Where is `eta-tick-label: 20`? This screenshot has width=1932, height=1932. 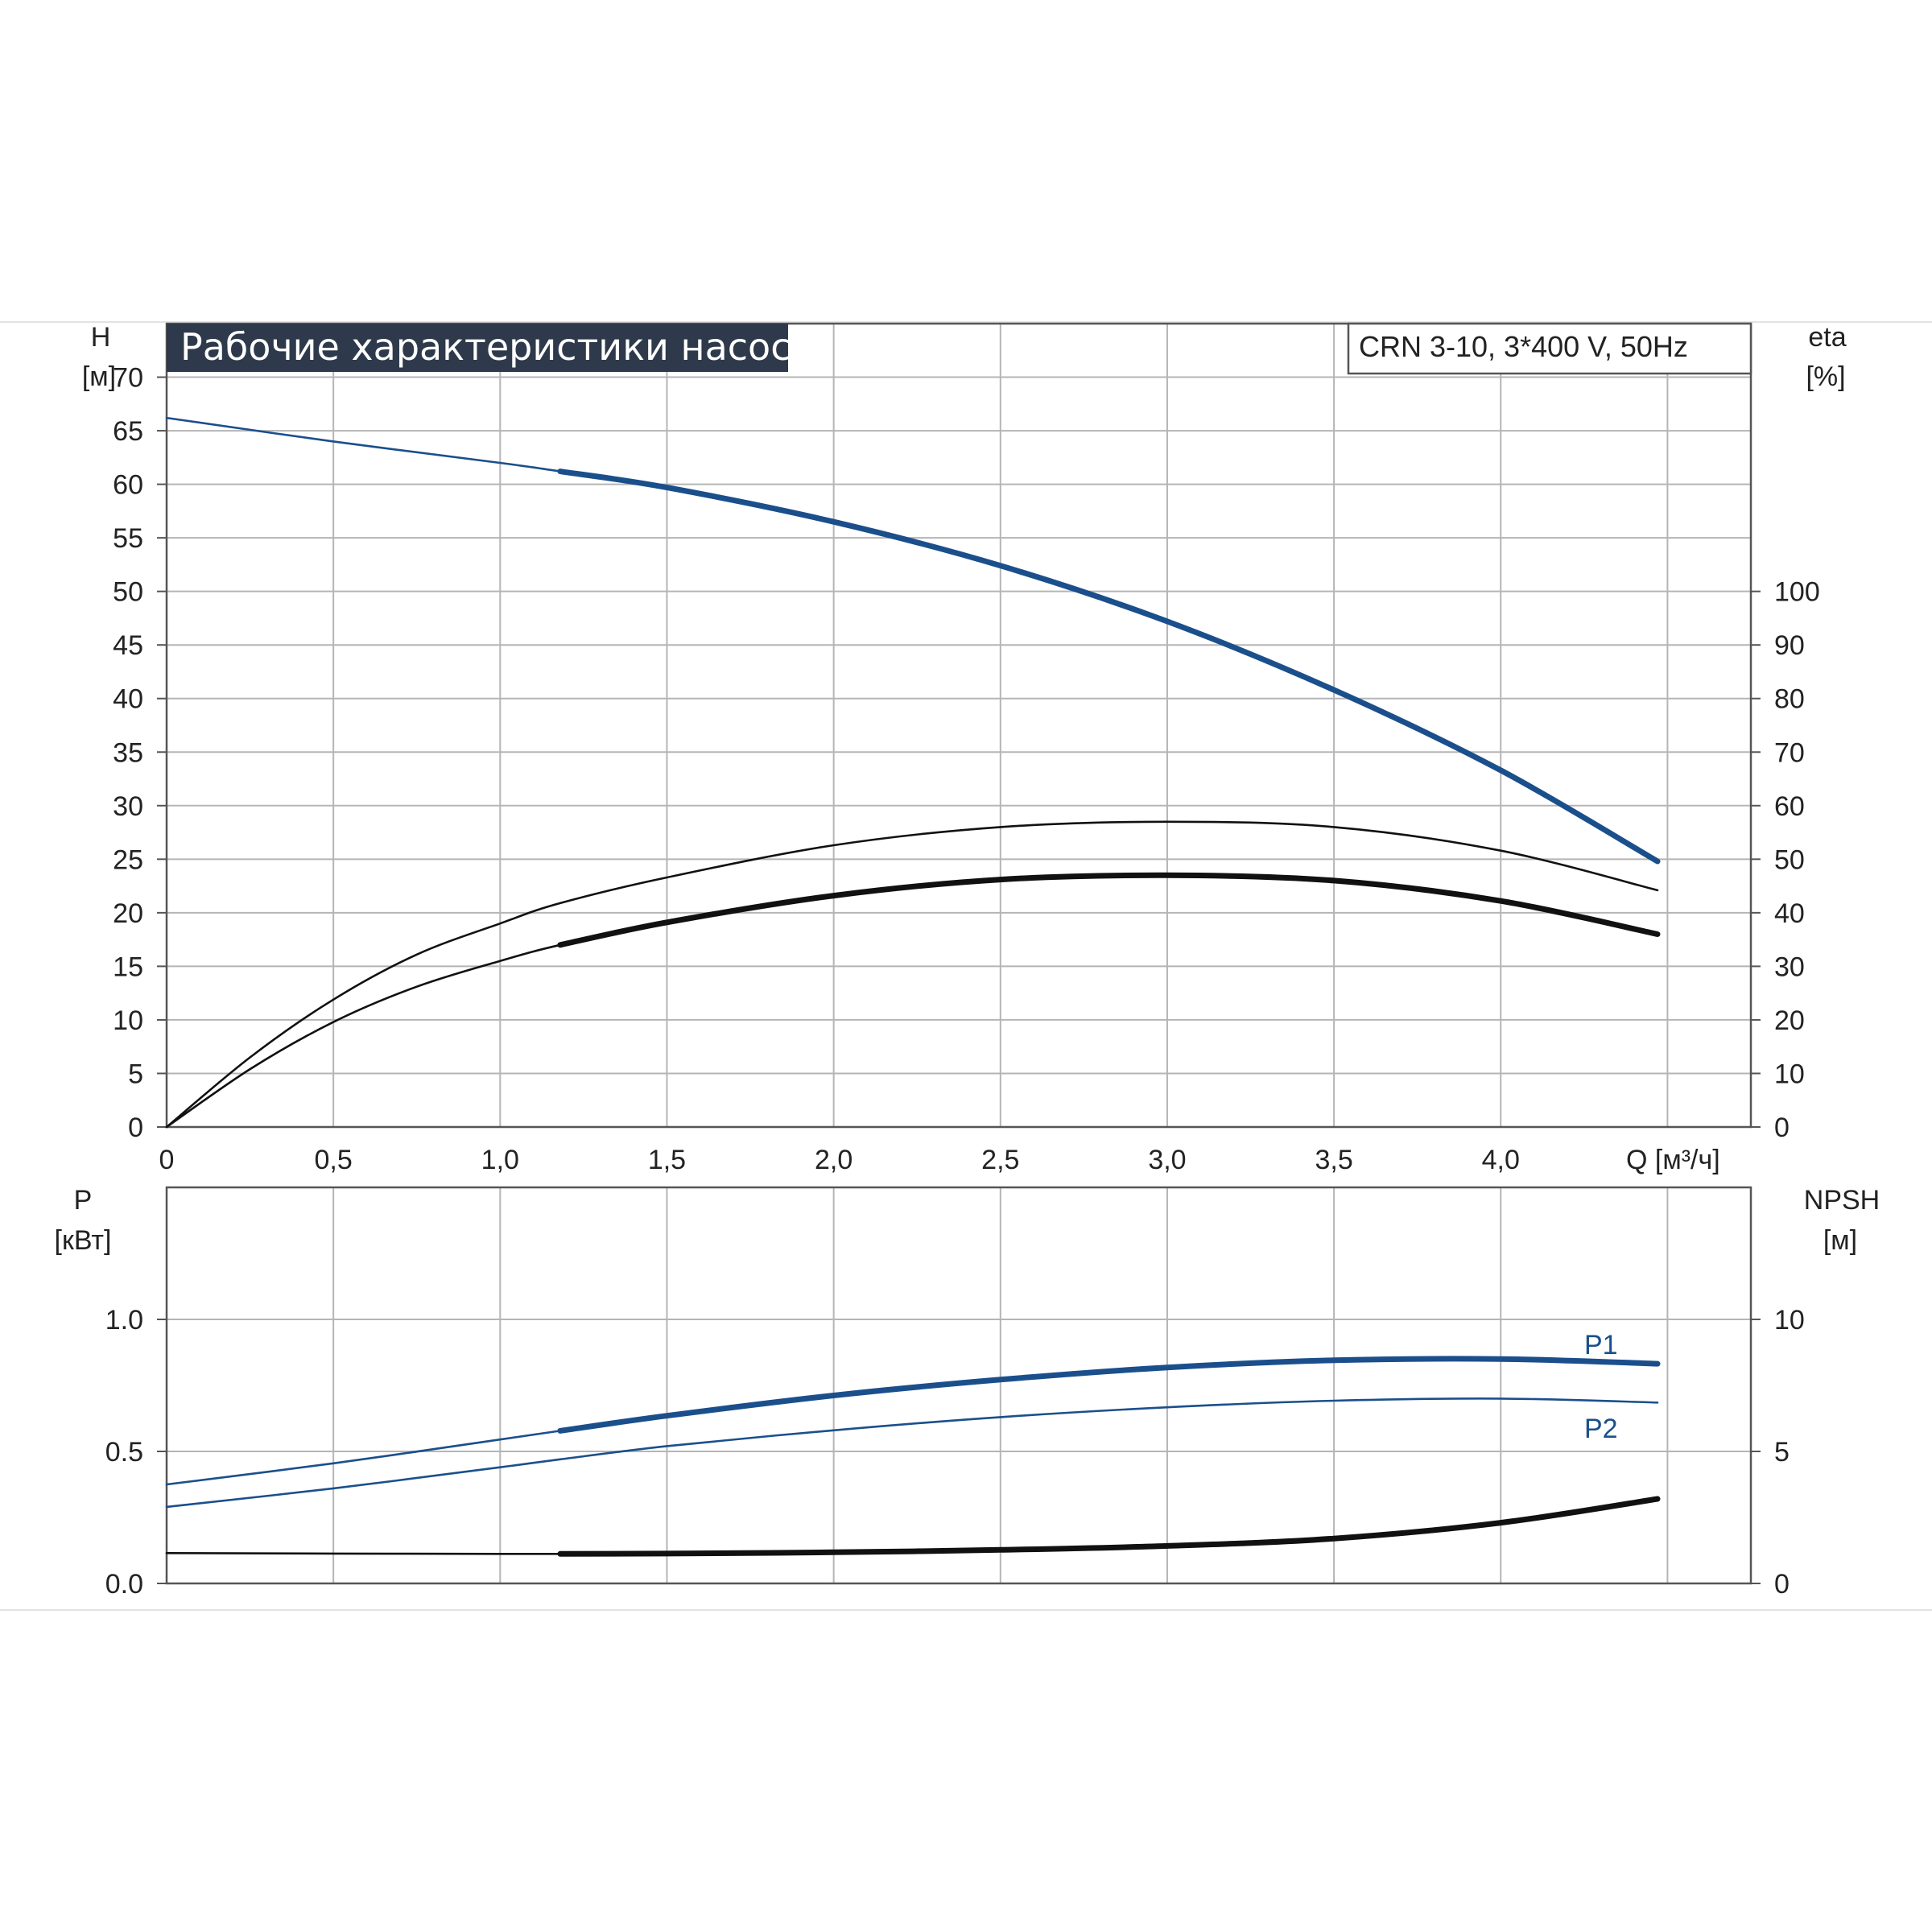
eta-tick-label: 20 is located at coordinates (1789, 1020).